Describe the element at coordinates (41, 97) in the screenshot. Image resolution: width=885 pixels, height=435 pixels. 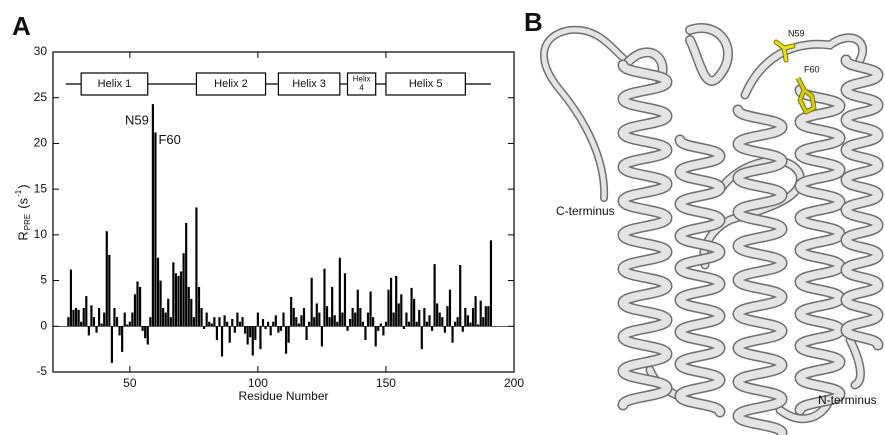
I see `y-tick-label: 25` at that location.